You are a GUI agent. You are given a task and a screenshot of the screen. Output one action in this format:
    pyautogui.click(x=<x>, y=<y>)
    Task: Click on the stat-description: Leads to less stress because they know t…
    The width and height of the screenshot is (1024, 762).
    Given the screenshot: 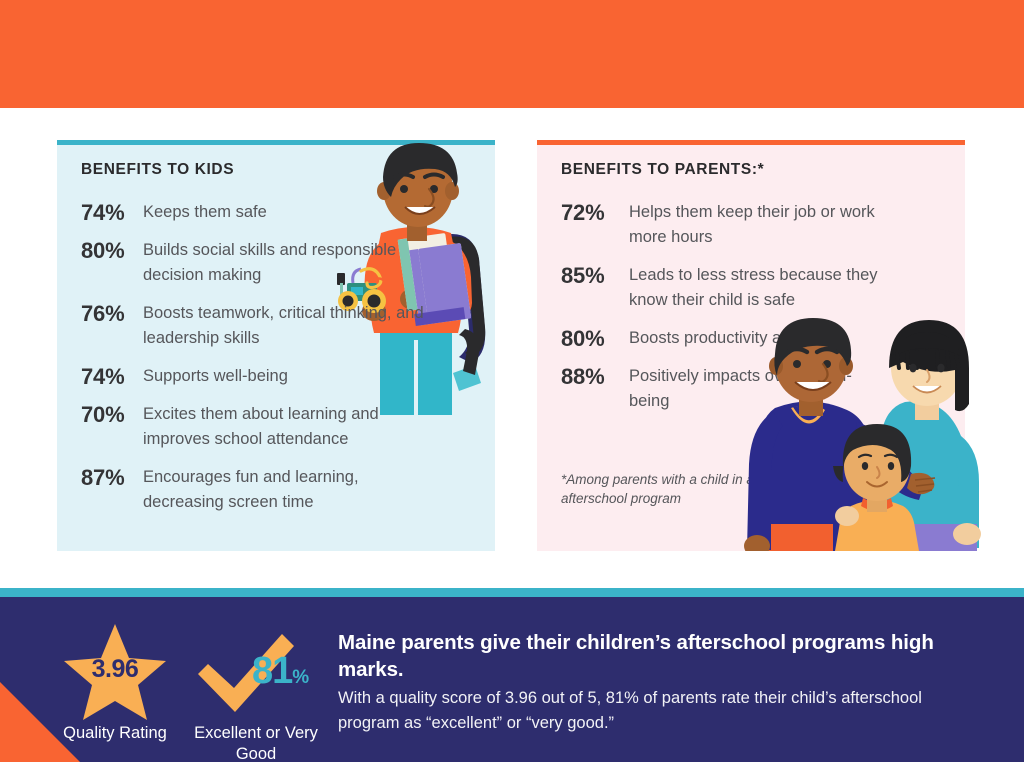 What is the action you would take?
    pyautogui.click(x=753, y=287)
    